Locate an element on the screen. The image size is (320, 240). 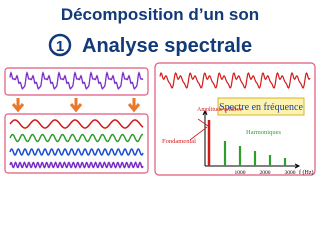
arrows is located at coordinates (76, 105).